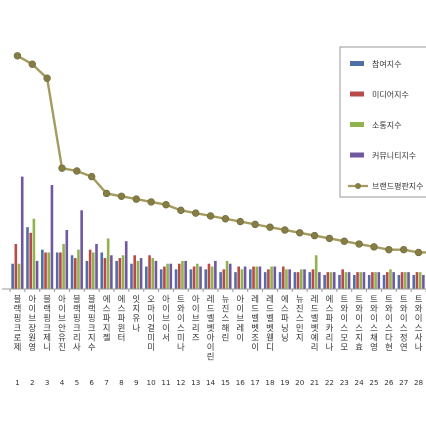 Image resolution: width=426 pixels, height=430 pixels. I want to click on x-tick-char: 린, so click(226, 337).